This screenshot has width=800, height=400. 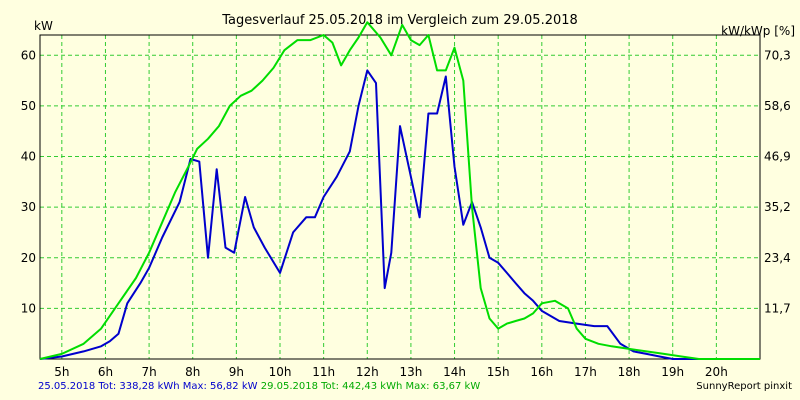 I want to click on y-tick-labels-right: 11,7 23,4 35,2 46,9 58,6 70,3, so click(x=777, y=181).